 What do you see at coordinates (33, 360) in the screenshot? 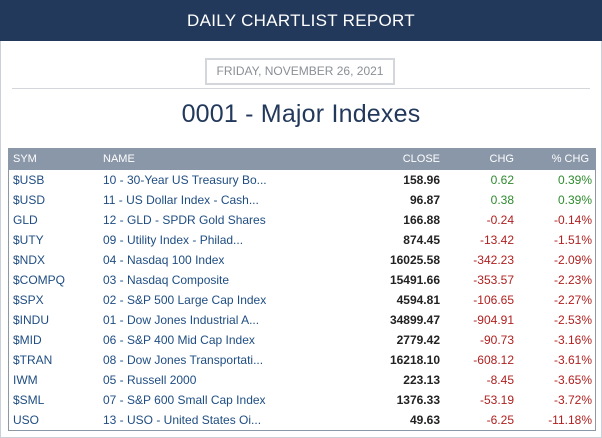
I see `symbol-link: $TRAN` at bounding box center [33, 360].